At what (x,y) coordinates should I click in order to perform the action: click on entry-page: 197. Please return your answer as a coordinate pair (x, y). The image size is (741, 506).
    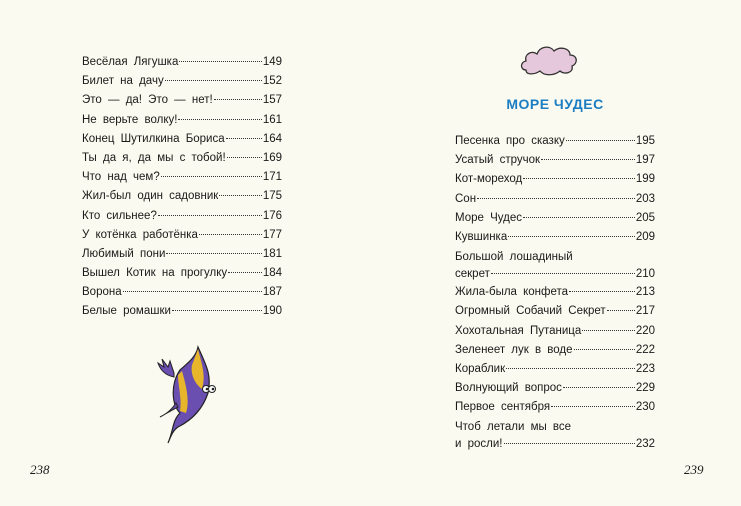
    Looking at the image, I should click on (645, 160).